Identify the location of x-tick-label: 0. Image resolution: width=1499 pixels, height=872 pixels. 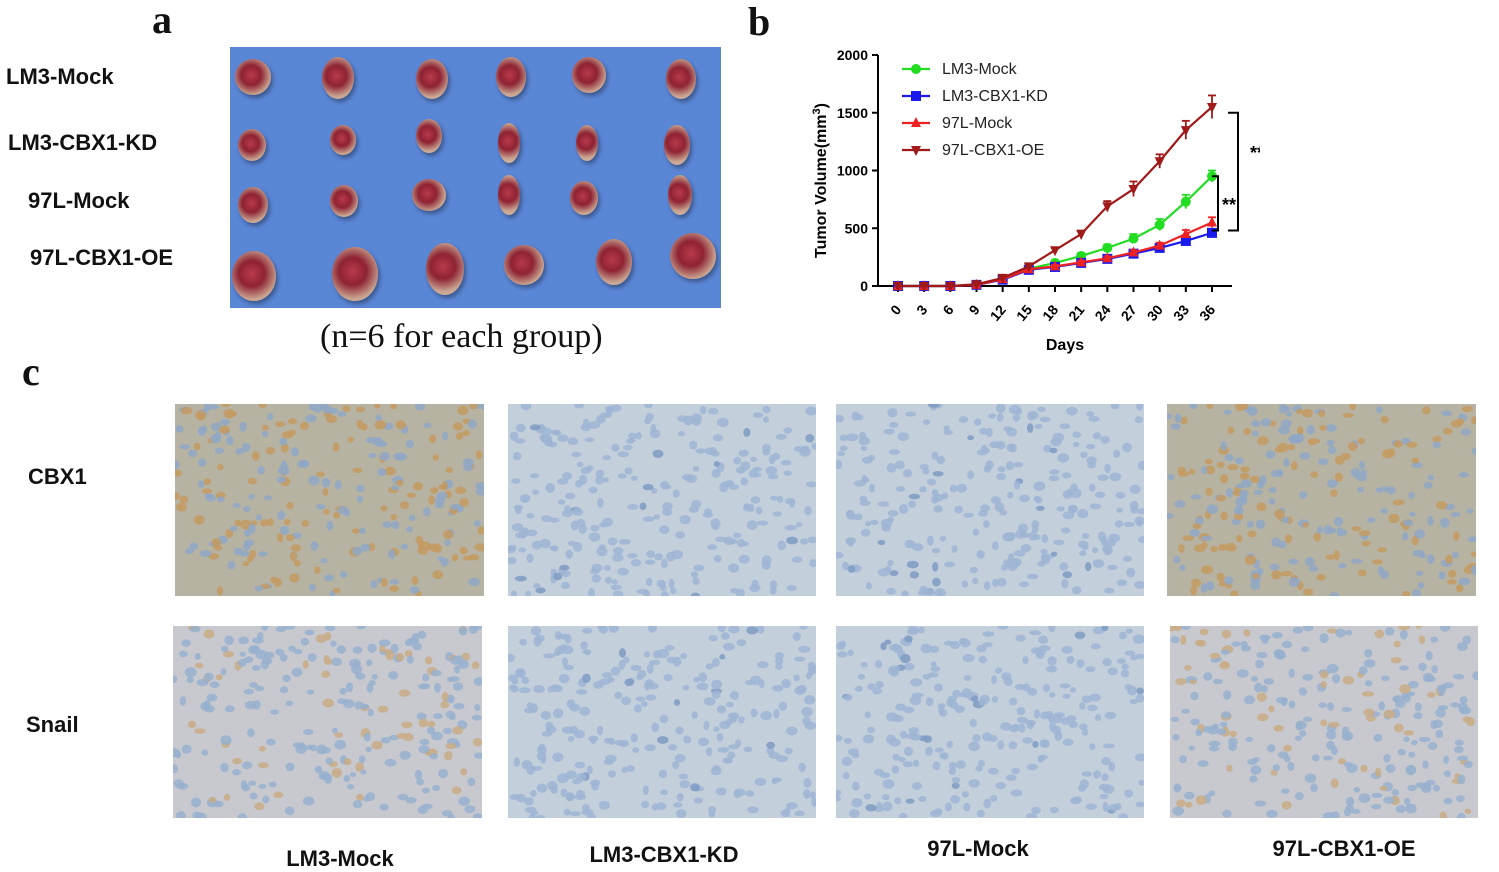
(895, 309).